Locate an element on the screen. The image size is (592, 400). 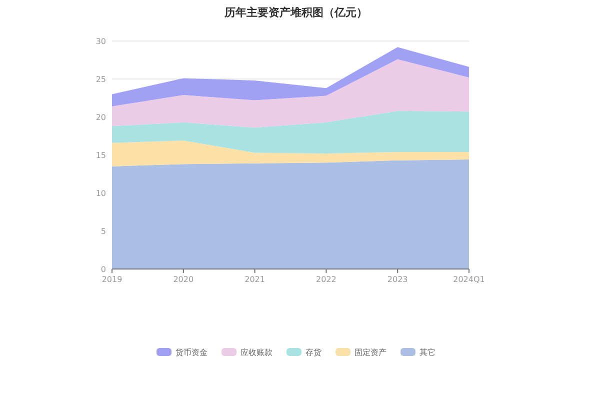
y-tick-label: 15 is located at coordinates (101, 155).